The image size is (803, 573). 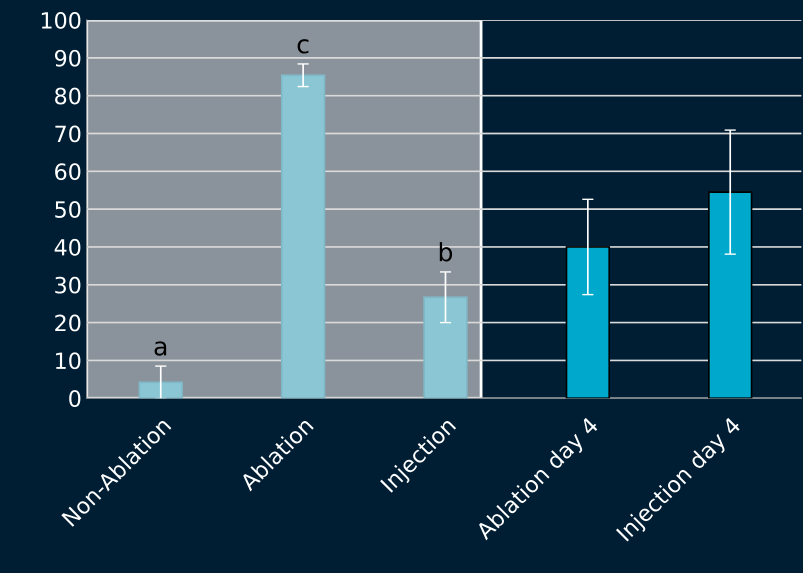 I want to click on y-tick-label: 70, so click(x=67, y=133).